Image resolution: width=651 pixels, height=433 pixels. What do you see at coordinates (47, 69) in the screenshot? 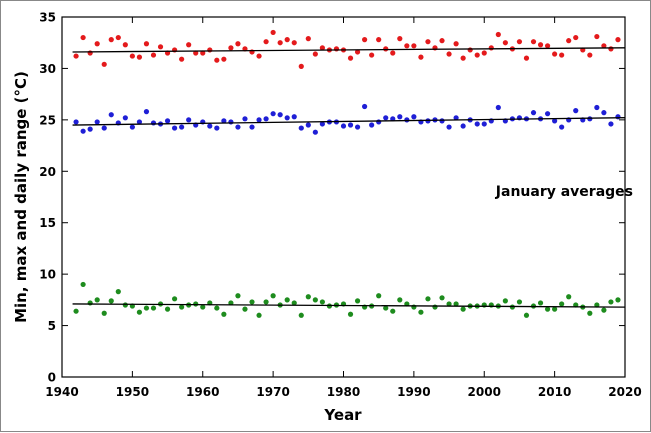
I see `y-tick-label: 30` at bounding box center [47, 69].